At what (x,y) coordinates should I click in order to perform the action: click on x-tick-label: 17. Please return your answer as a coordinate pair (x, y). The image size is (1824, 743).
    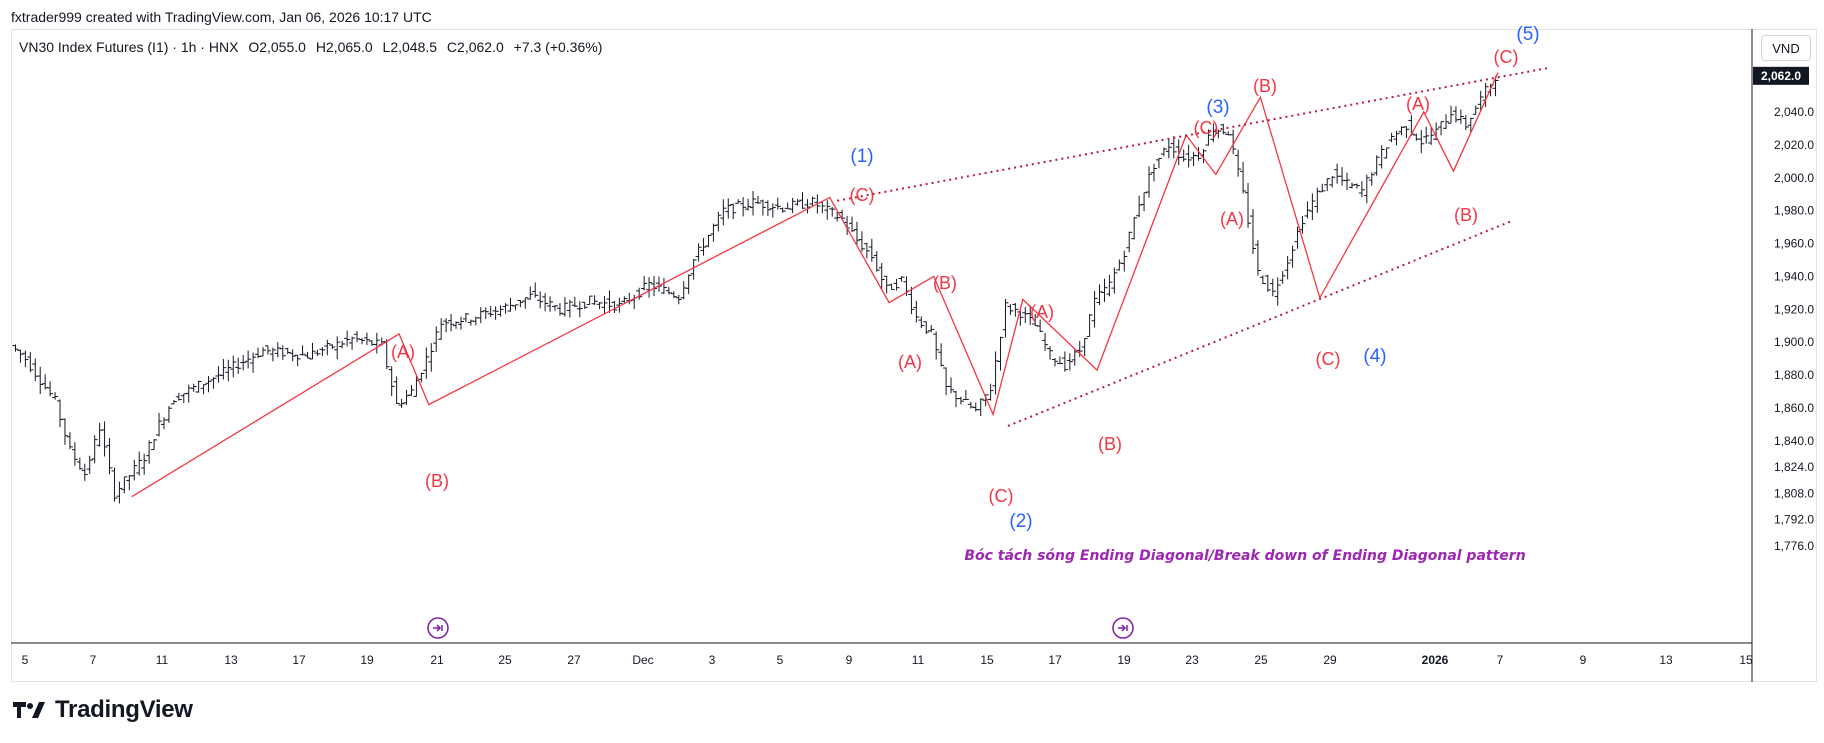
    Looking at the image, I should click on (1055, 660).